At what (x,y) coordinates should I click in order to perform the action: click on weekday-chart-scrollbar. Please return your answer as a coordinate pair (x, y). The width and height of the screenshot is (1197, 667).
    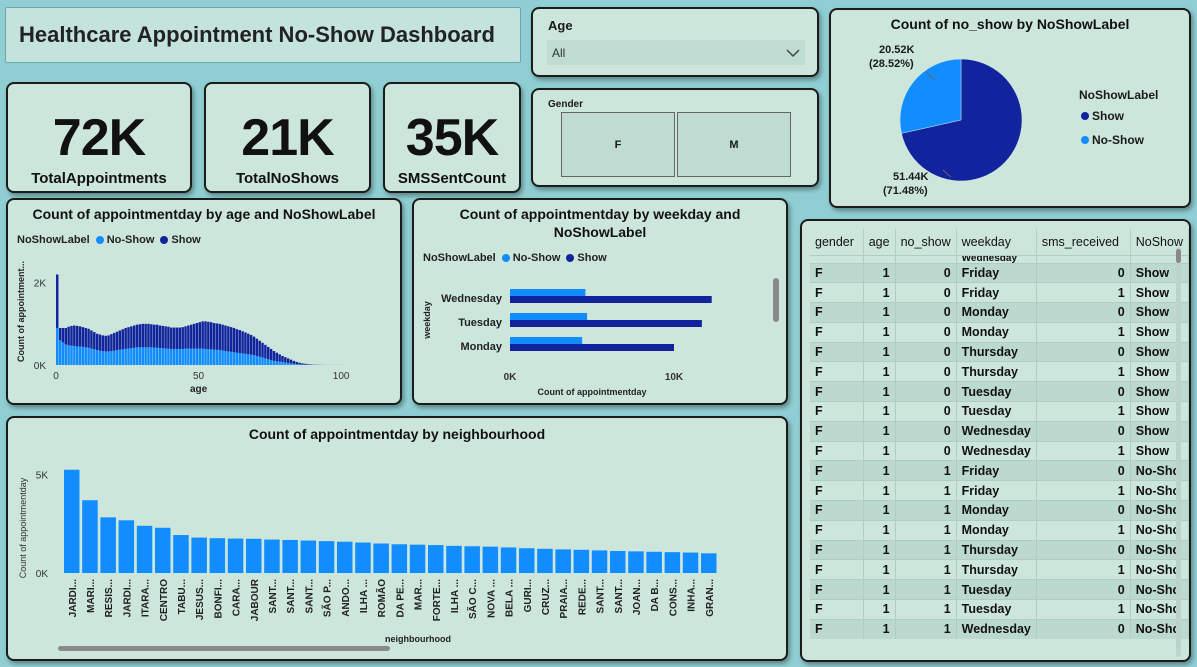
    Looking at the image, I should click on (776, 300).